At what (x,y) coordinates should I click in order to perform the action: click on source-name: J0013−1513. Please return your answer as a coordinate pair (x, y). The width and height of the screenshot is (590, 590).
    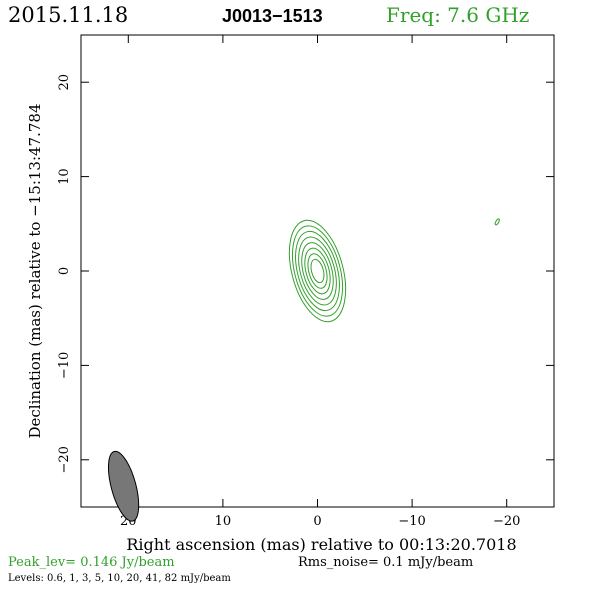
    Looking at the image, I should click on (272, 16).